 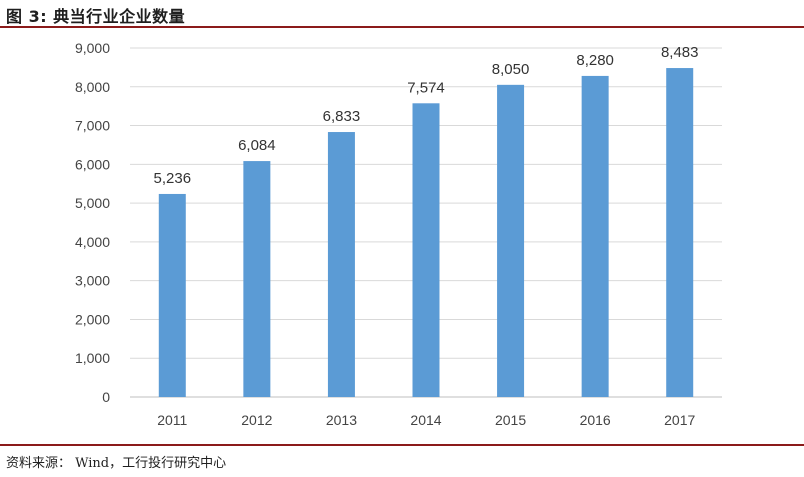 I want to click on y-tick-label: 2,000, so click(x=92, y=319).